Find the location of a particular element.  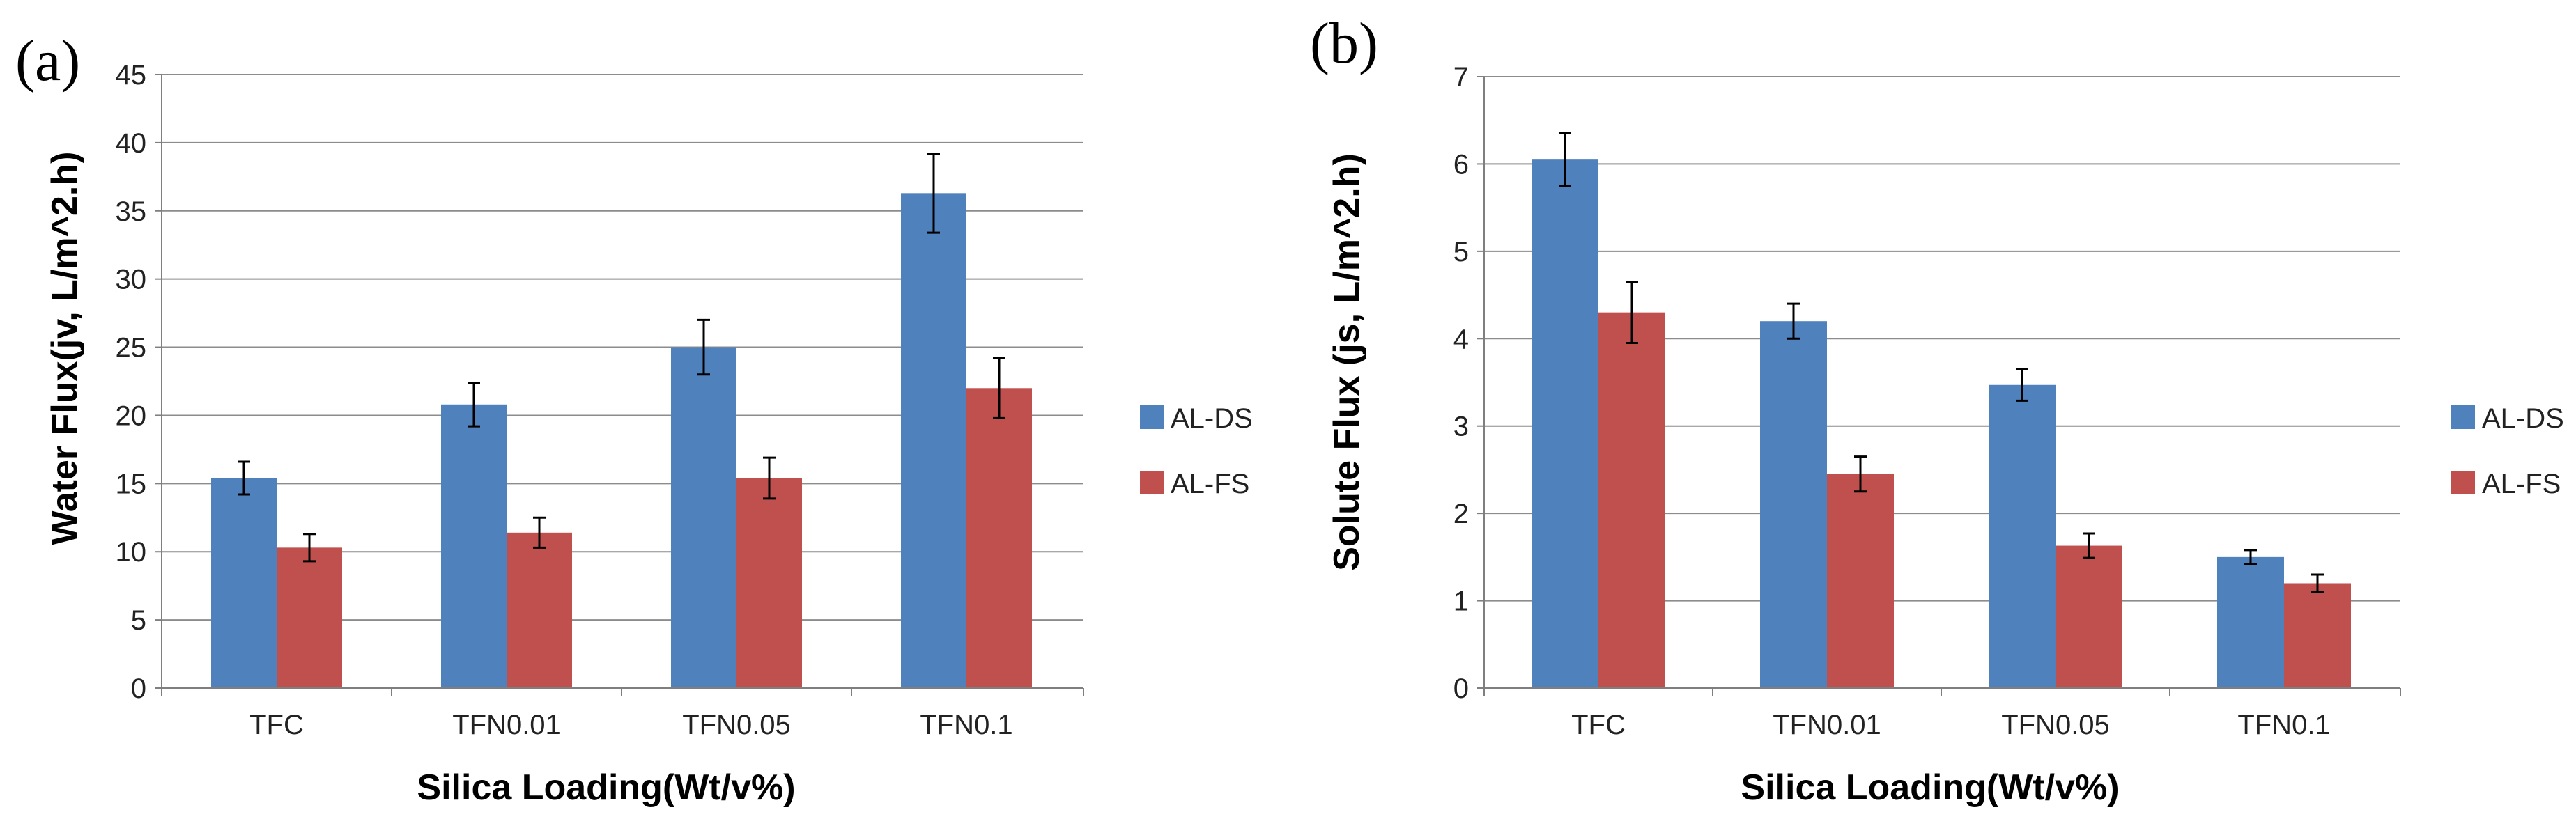

x-tick-labels-b: TFC TFN0.01 TFN0.05 TFN0.1 is located at coordinates (1942, 714).